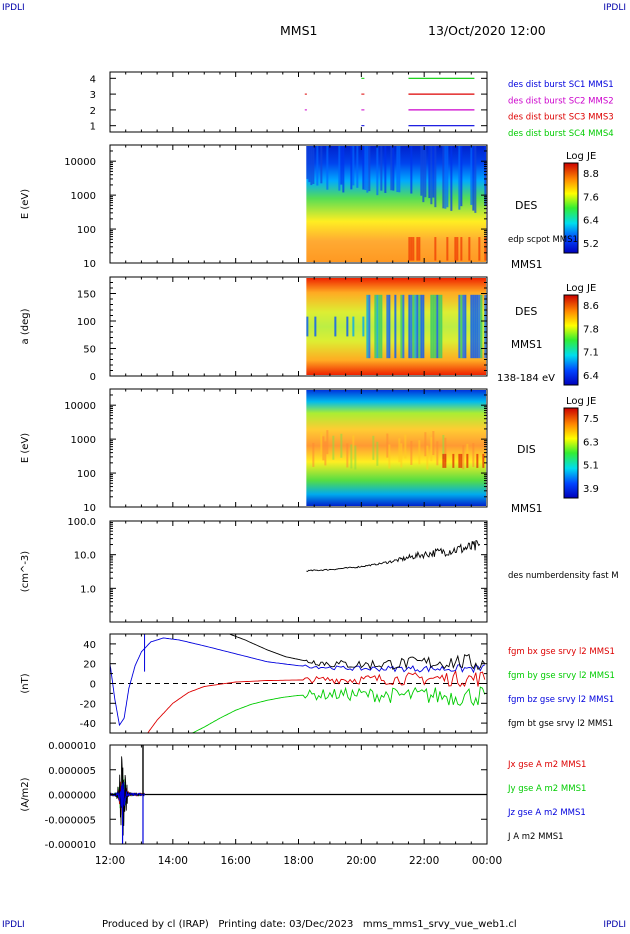 The image size is (630, 934). Describe the element at coordinates (83, 440) in the screenshot. I see `dis-energy-tick-label: 1000` at that location.